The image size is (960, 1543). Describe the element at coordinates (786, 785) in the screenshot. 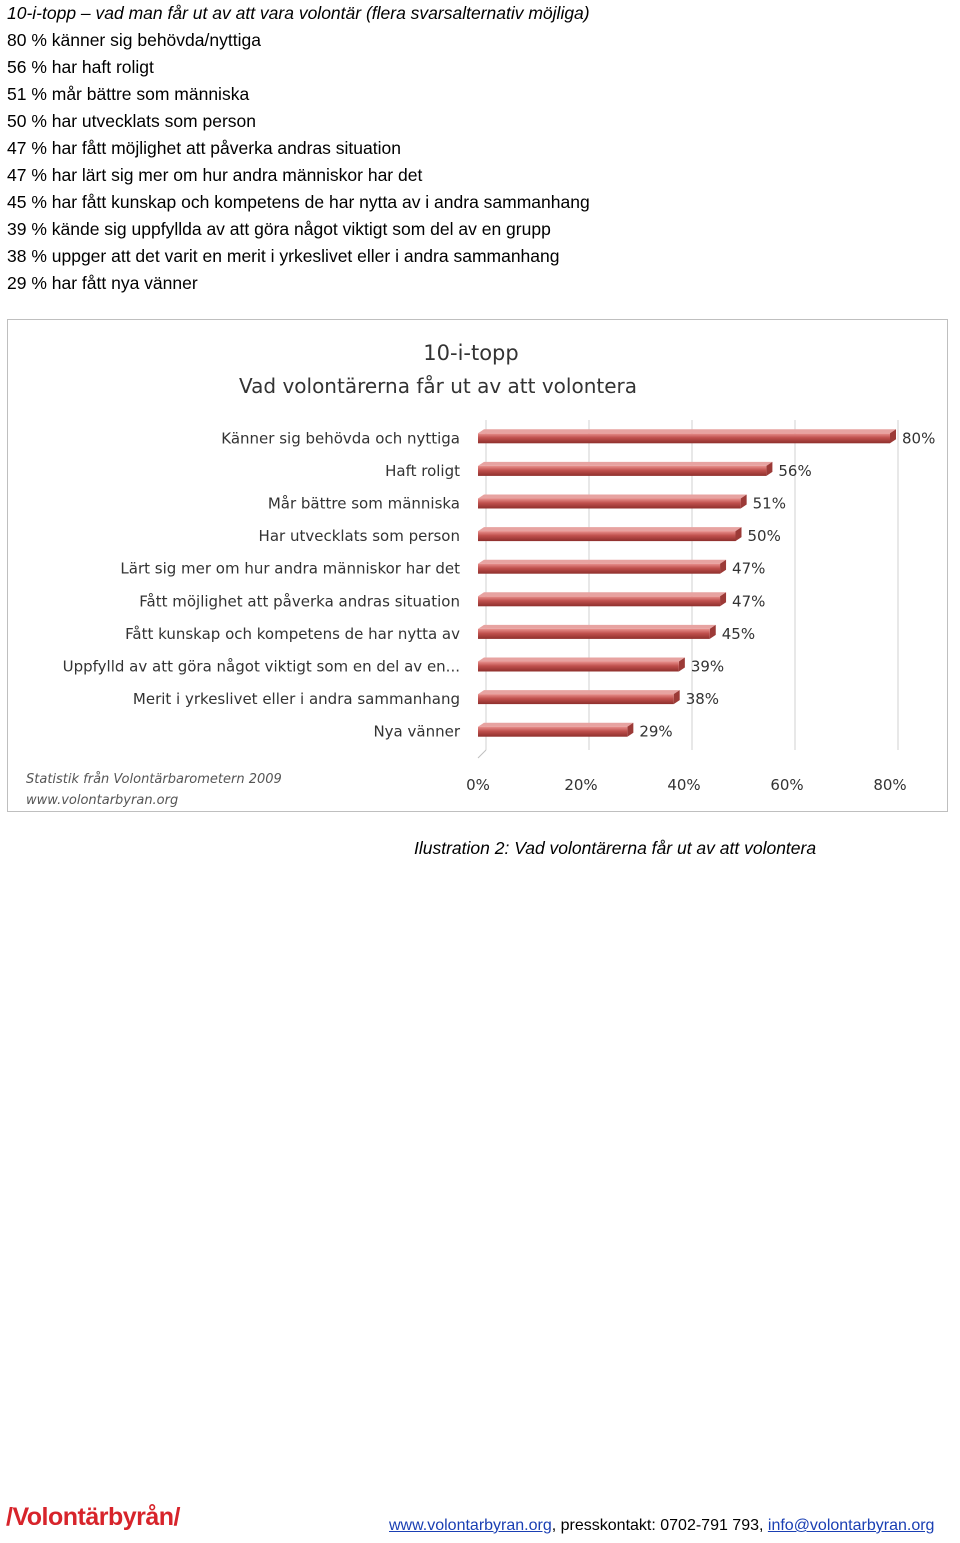

I see `x-tick-label: 60%` at that location.